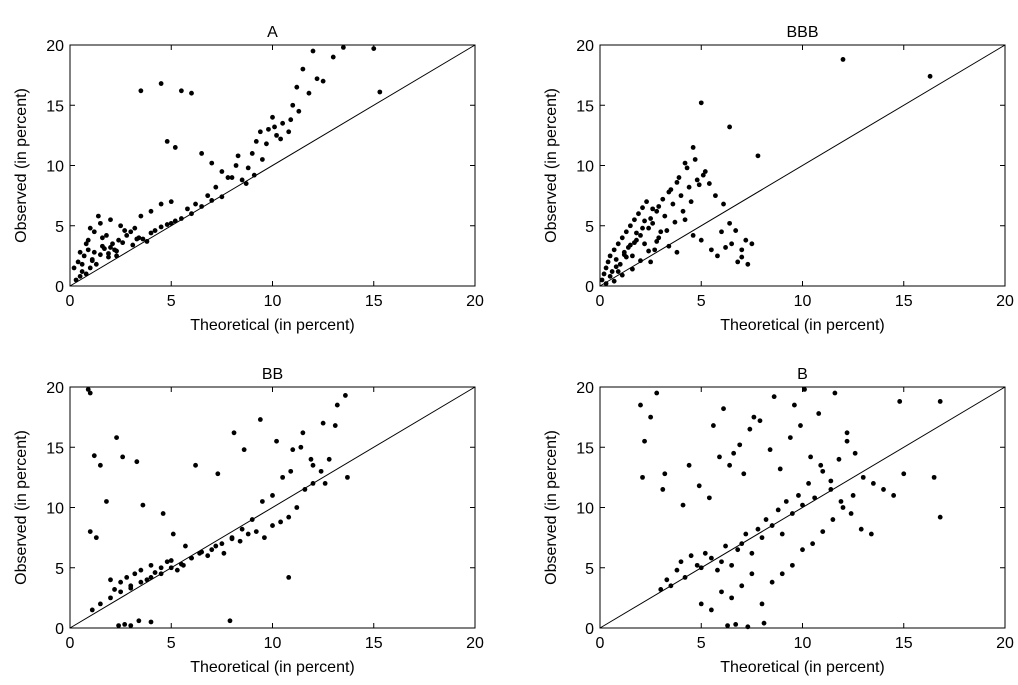 The height and width of the screenshot is (685, 1018). I want to click on subplot-title: BB, so click(272, 374).